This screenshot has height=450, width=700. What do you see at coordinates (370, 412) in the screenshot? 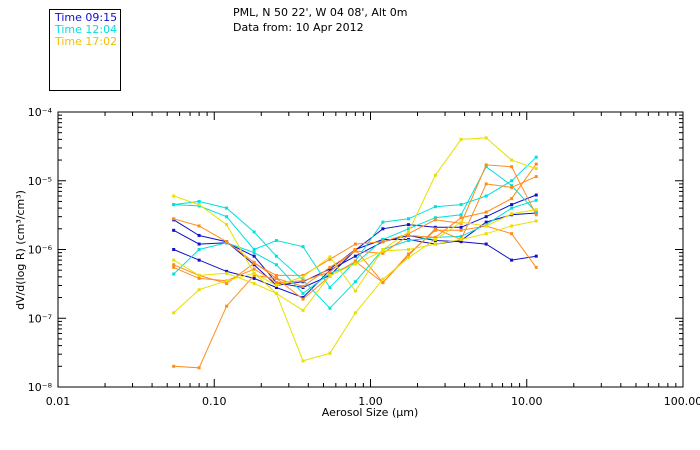
I see `x-axis-label: Aerosol Size (µm)` at bounding box center [370, 412].